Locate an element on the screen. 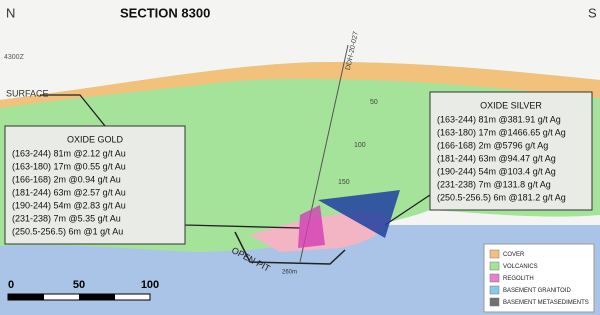 The image size is (600, 315). box-title: OXIDE GOLD is located at coordinates (95, 139).